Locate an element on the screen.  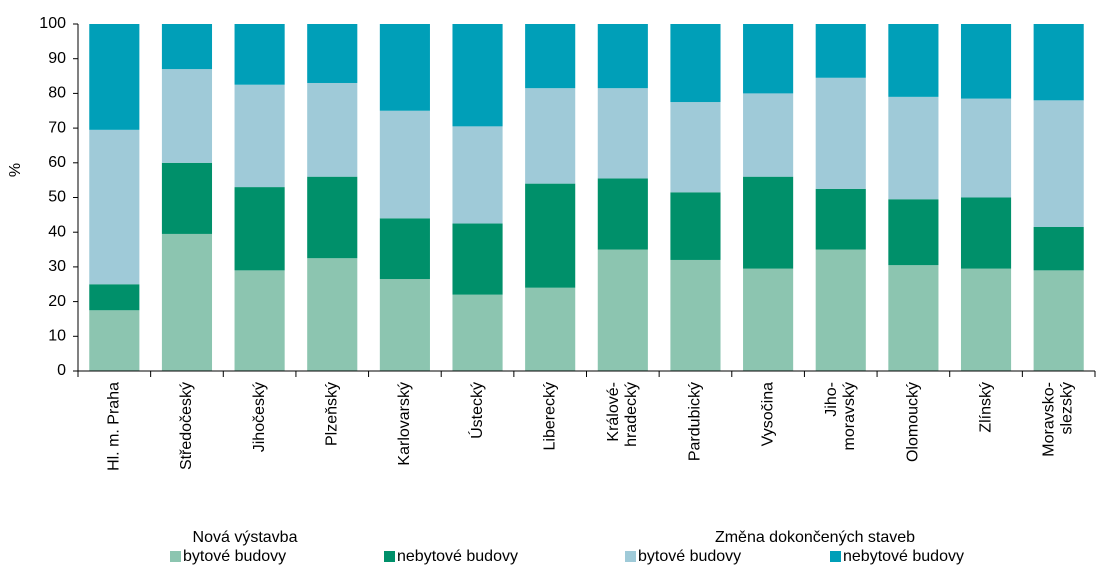
y-tick-label: 70 is located at coordinates (57, 127).